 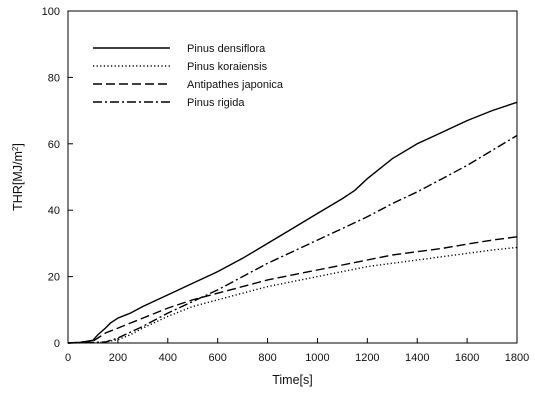 I want to click on y-tick-label: 40, so click(x=54, y=211).